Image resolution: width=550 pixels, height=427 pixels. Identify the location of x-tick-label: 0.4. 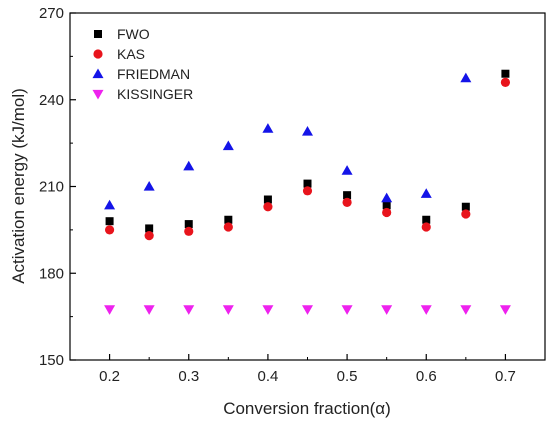
(267, 376).